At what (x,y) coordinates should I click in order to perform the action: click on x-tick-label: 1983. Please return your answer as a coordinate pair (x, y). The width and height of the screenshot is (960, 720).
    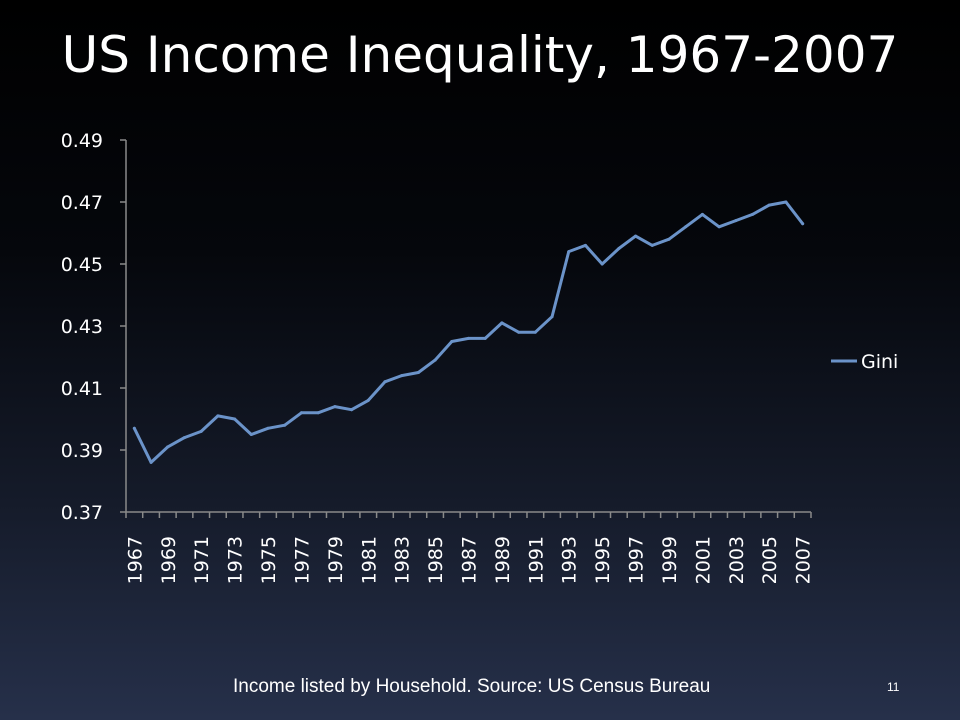
    Looking at the image, I should click on (403, 560).